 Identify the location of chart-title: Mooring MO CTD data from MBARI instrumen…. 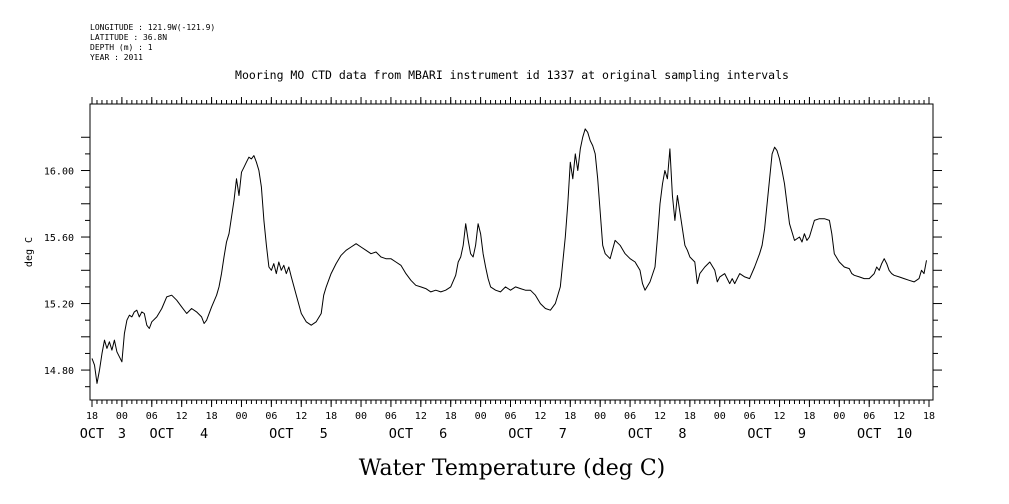
(512, 75).